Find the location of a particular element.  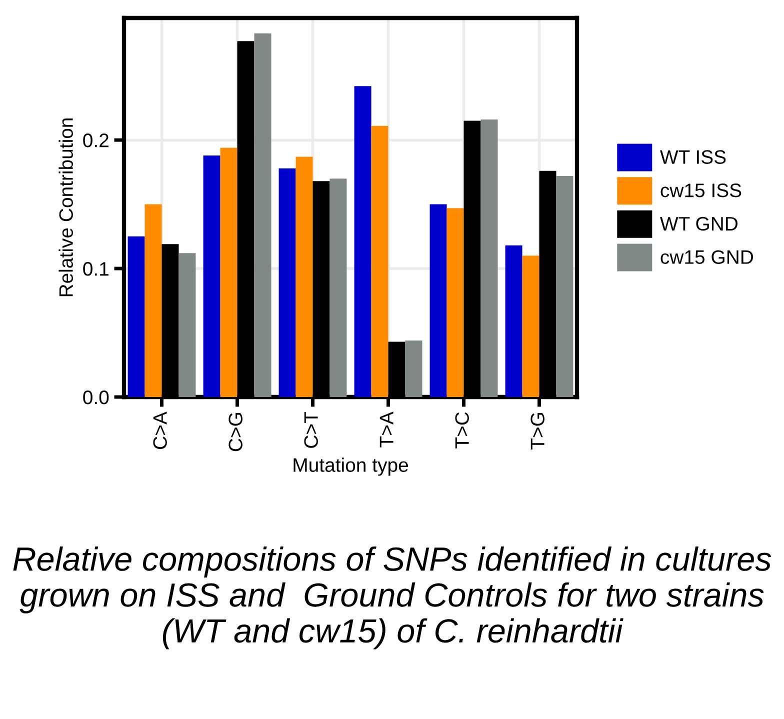

legend-label: WT ISS is located at coordinates (693, 157).